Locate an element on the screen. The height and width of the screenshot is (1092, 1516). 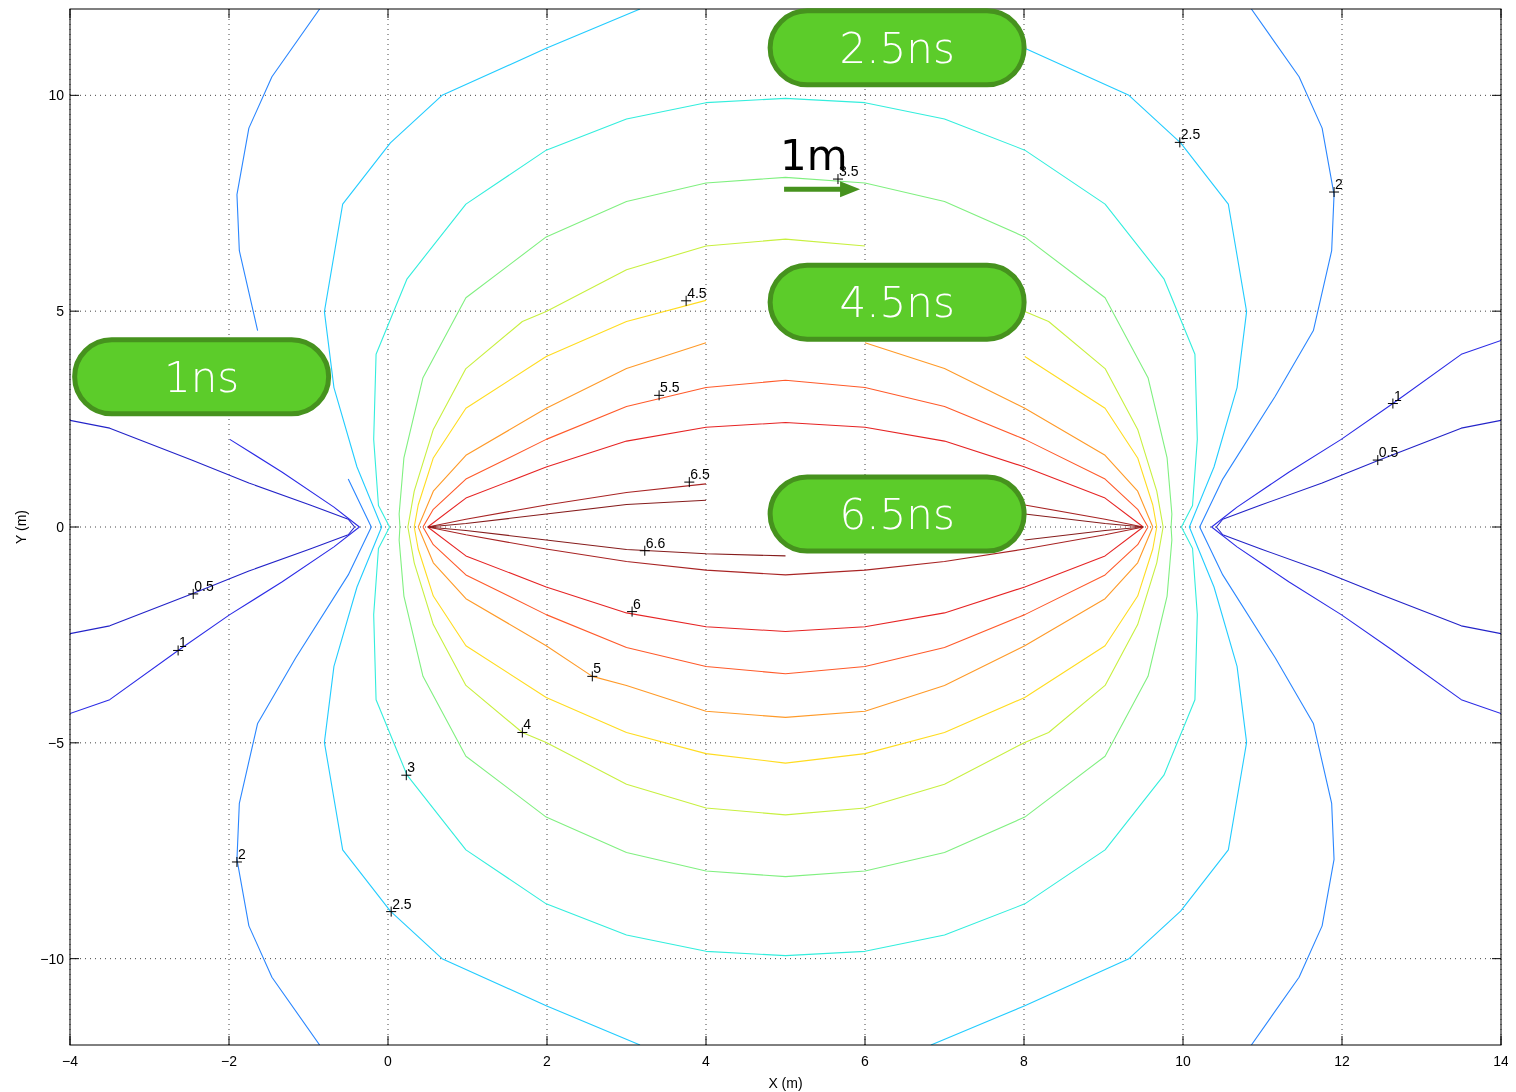
annotation: 5 is located at coordinates (597, 668).